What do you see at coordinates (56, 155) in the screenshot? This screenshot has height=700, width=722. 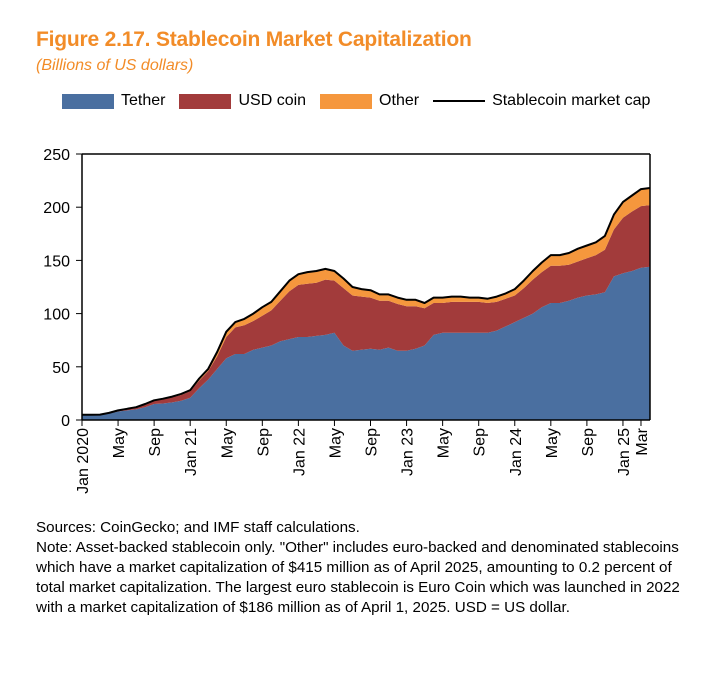 I see `y-tick-label-250: 250` at bounding box center [56, 155].